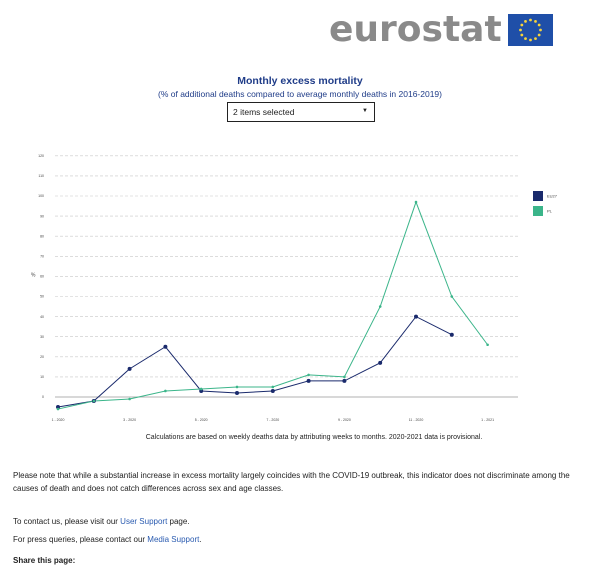  I want to click on eurostat-logo: eurostat, so click(441, 30).